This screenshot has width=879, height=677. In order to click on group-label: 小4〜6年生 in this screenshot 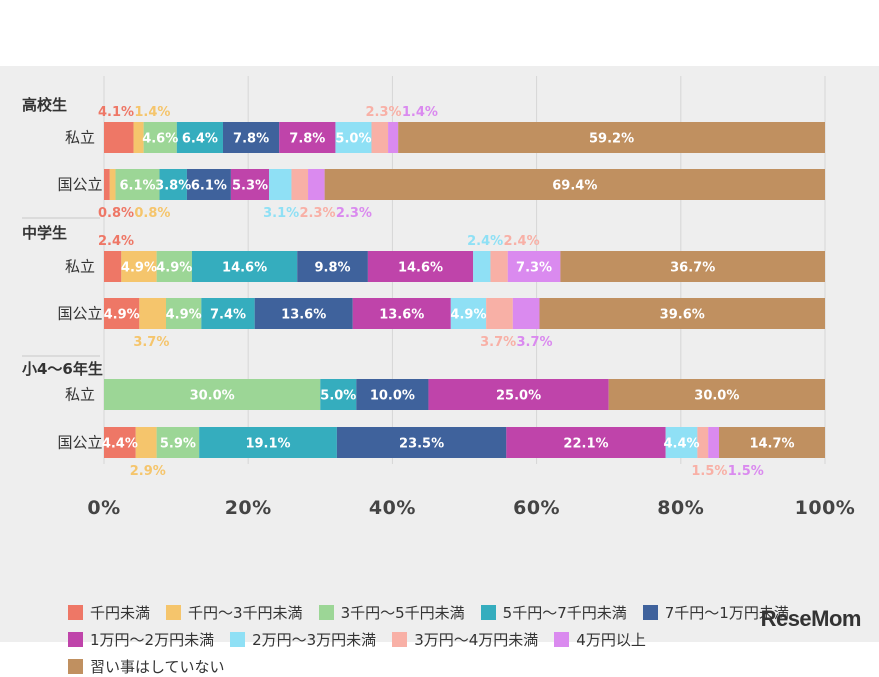, I will do `click(62, 369)`.